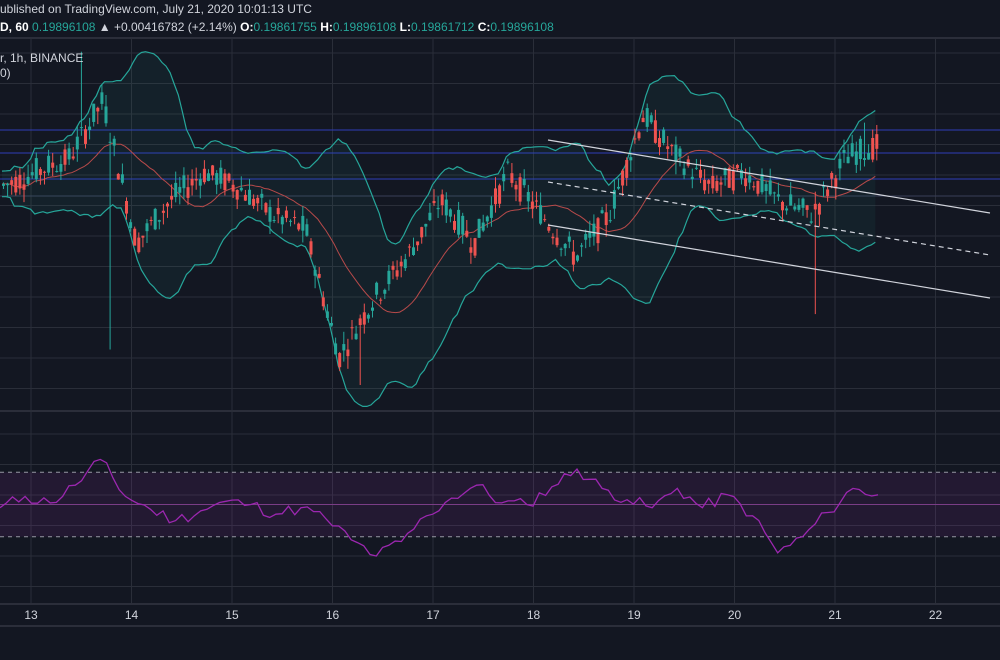  I want to click on x-tick-label-18: 18, so click(534, 615).